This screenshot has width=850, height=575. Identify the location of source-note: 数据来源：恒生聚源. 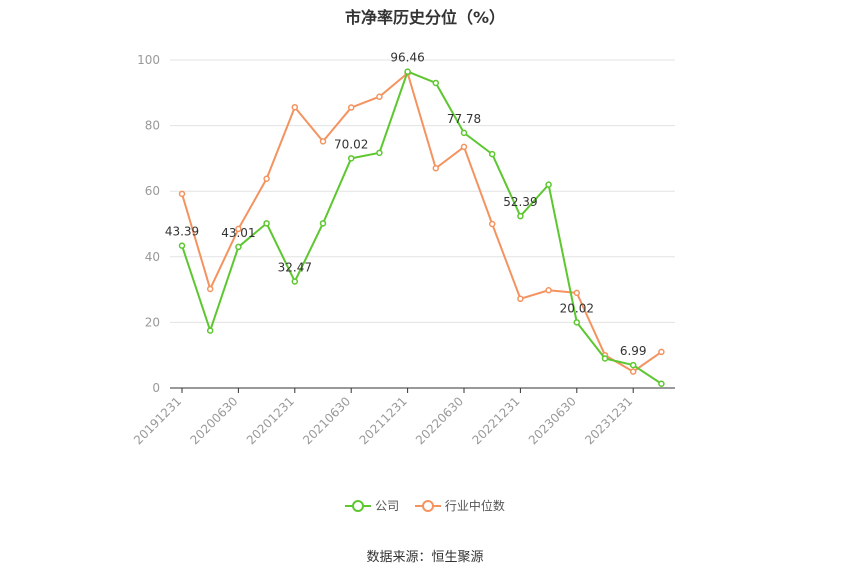
(425, 557).